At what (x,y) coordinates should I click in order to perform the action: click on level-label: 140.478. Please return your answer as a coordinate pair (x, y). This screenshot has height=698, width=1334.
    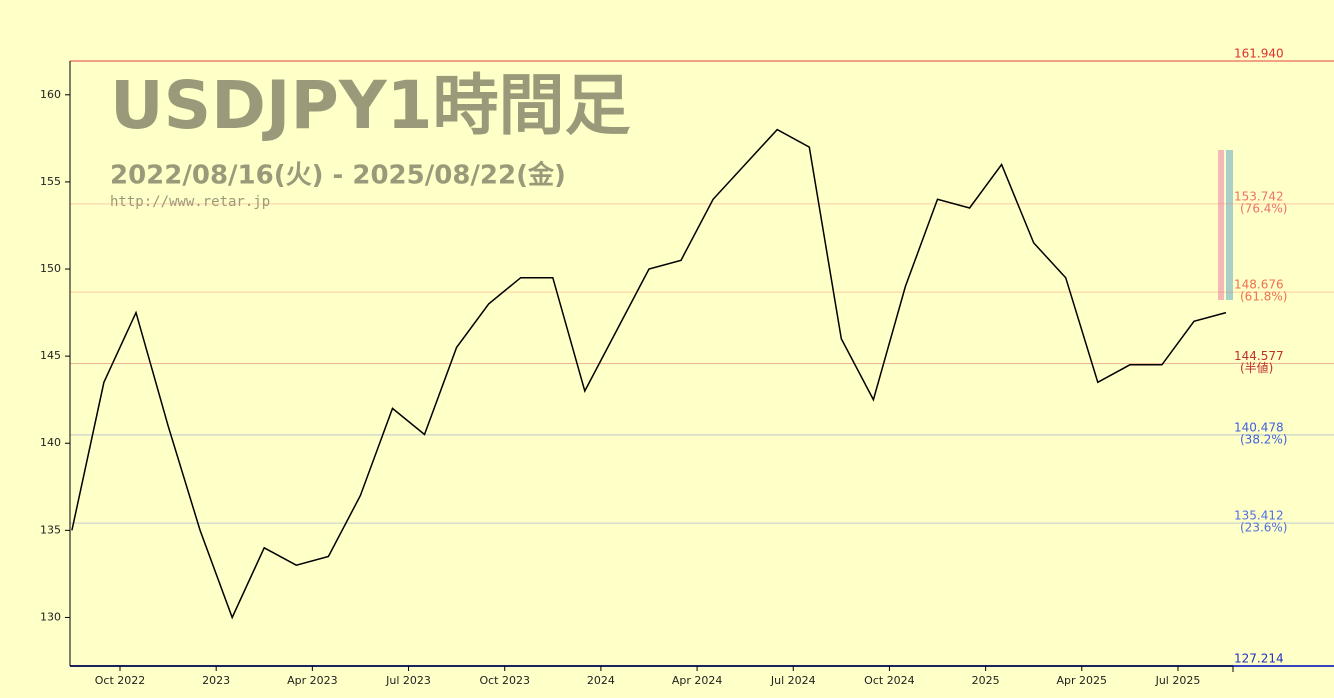
    Looking at the image, I should click on (1259, 427).